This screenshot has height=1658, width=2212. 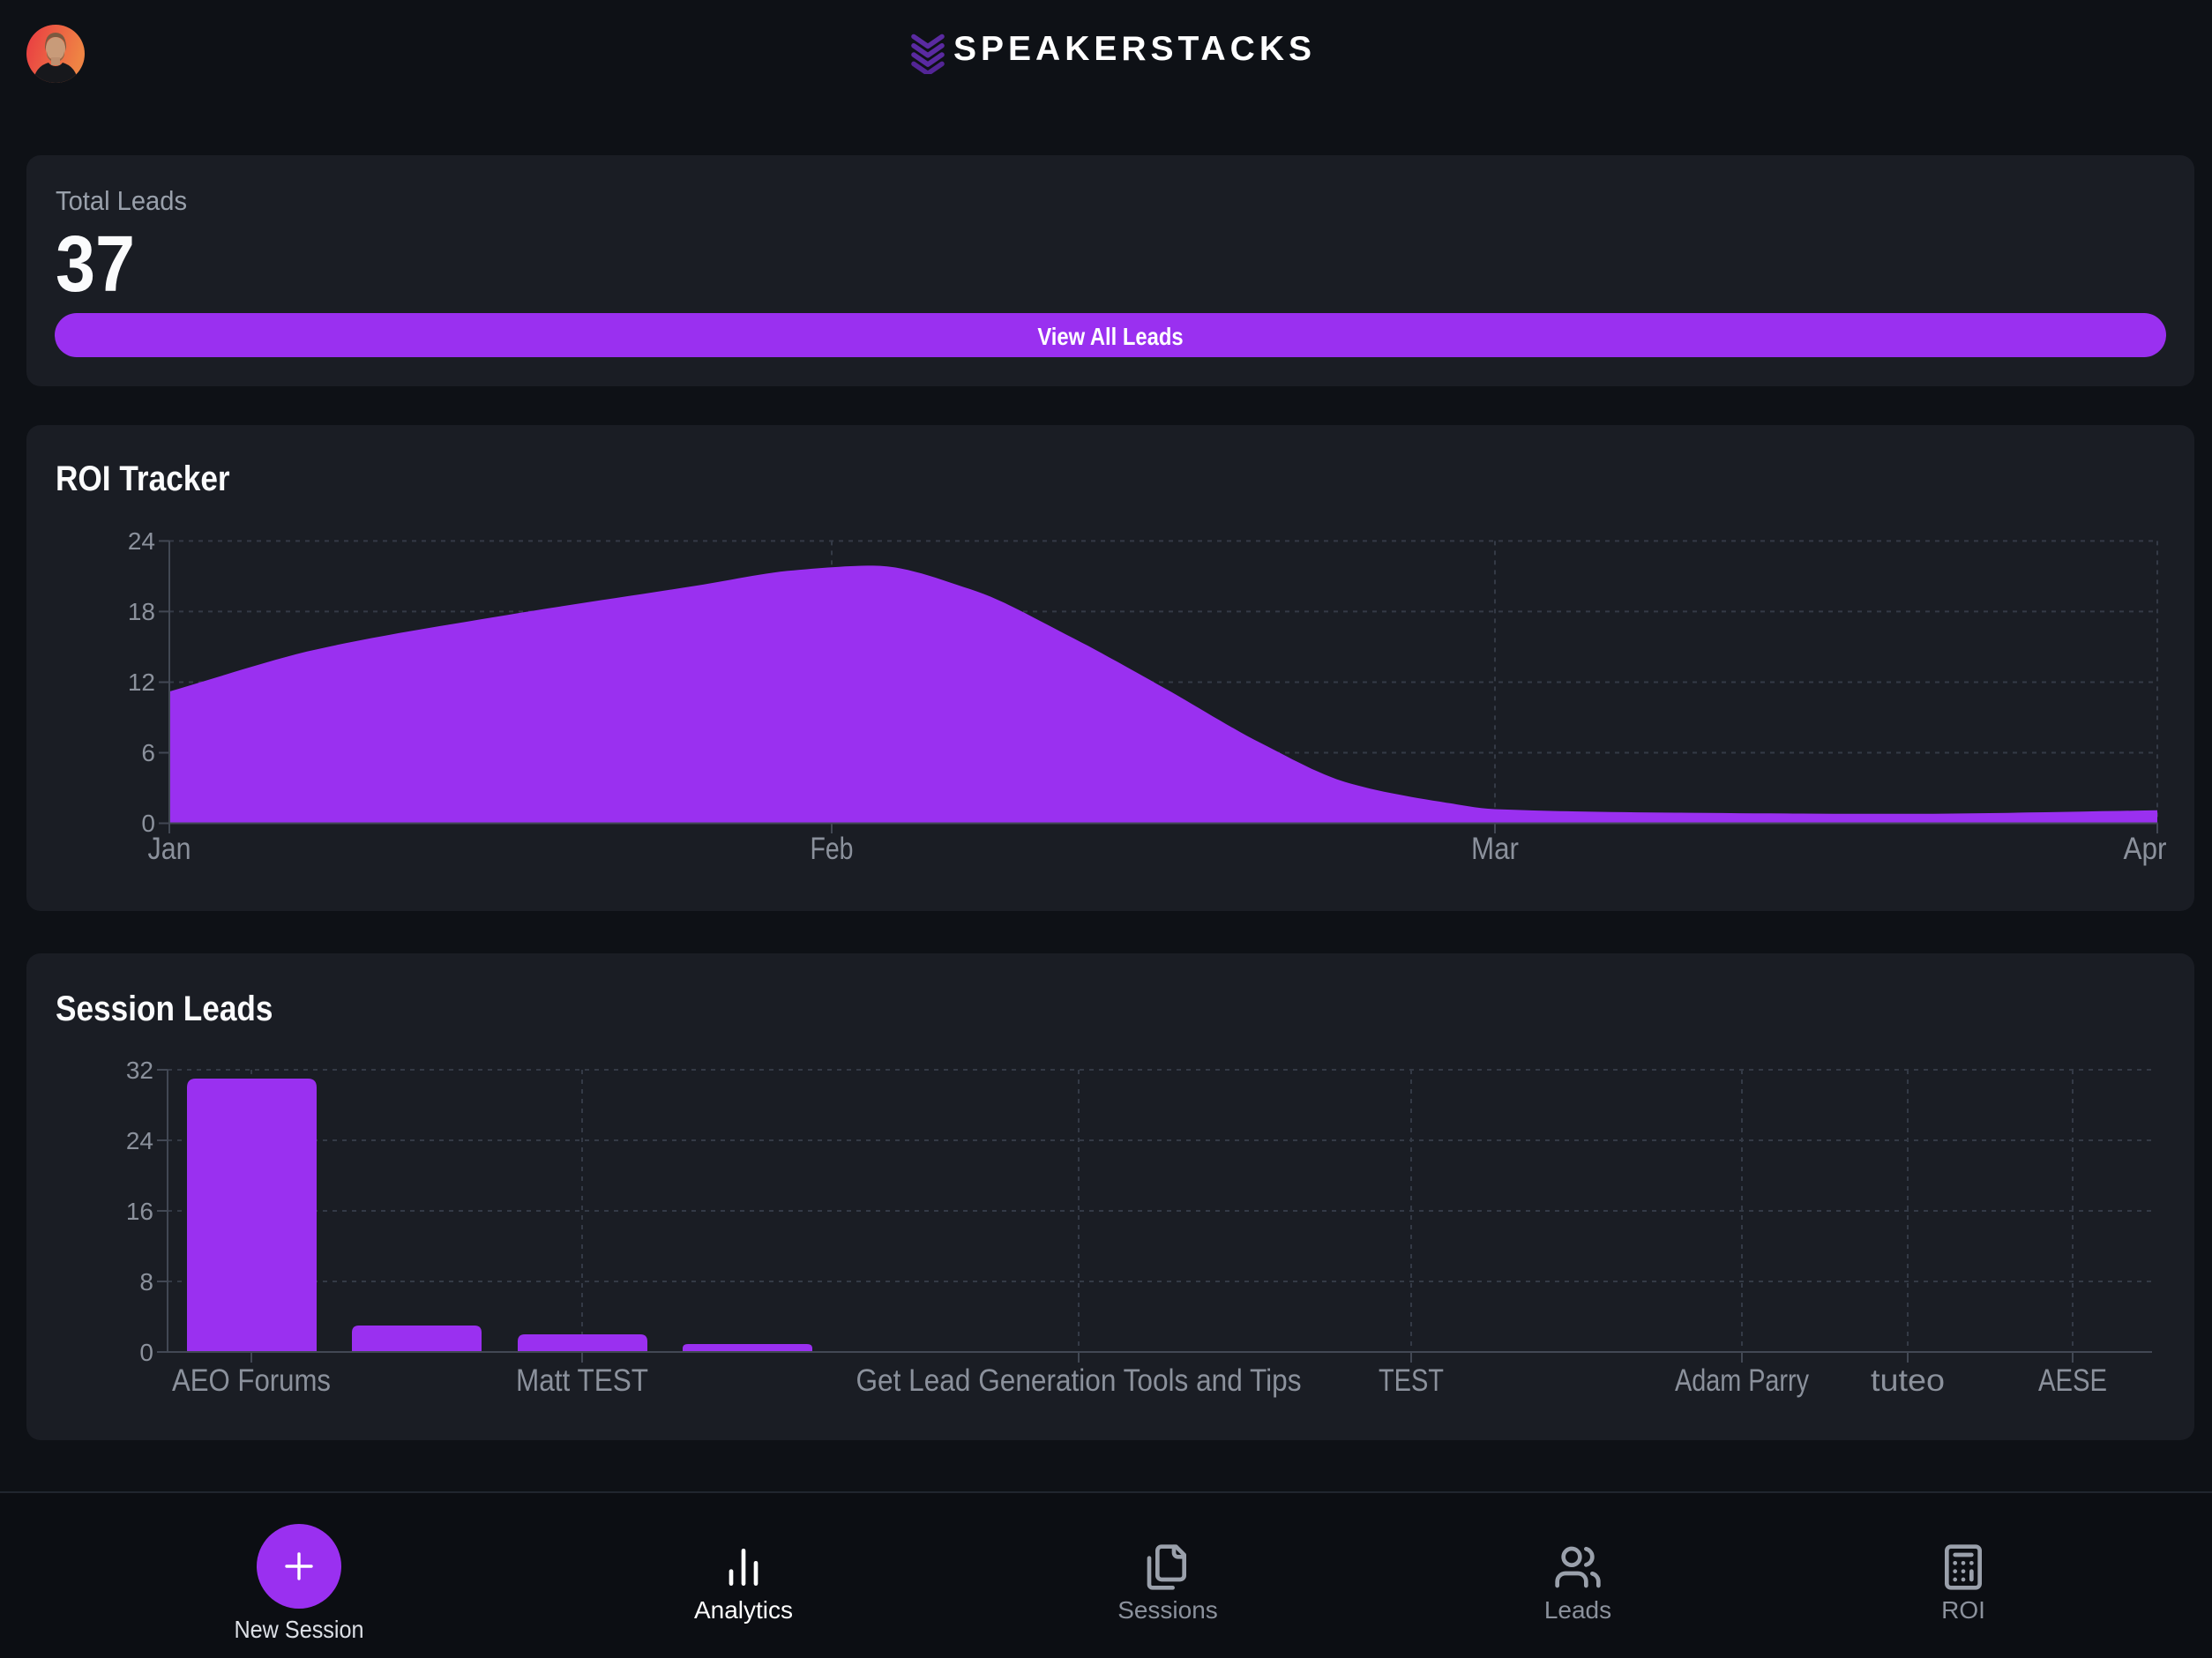 What do you see at coordinates (1742, 1381) in the screenshot?
I see `svg-text: Adam Parry` at bounding box center [1742, 1381].